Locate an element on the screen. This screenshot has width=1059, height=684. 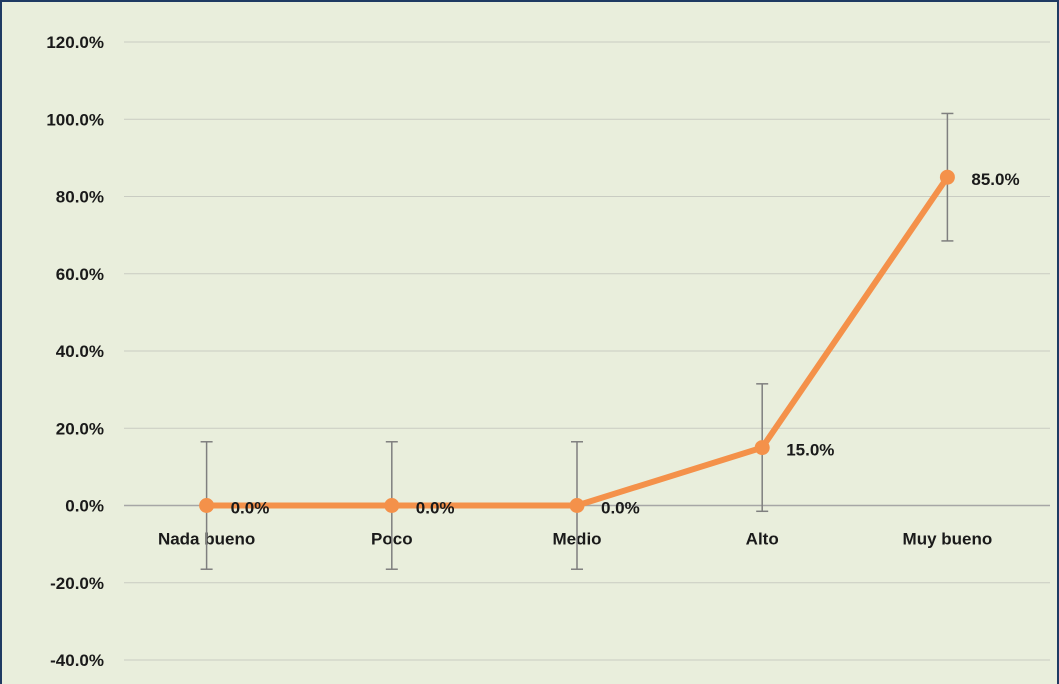
y-tick-label: 100.0% is located at coordinates (75, 119).